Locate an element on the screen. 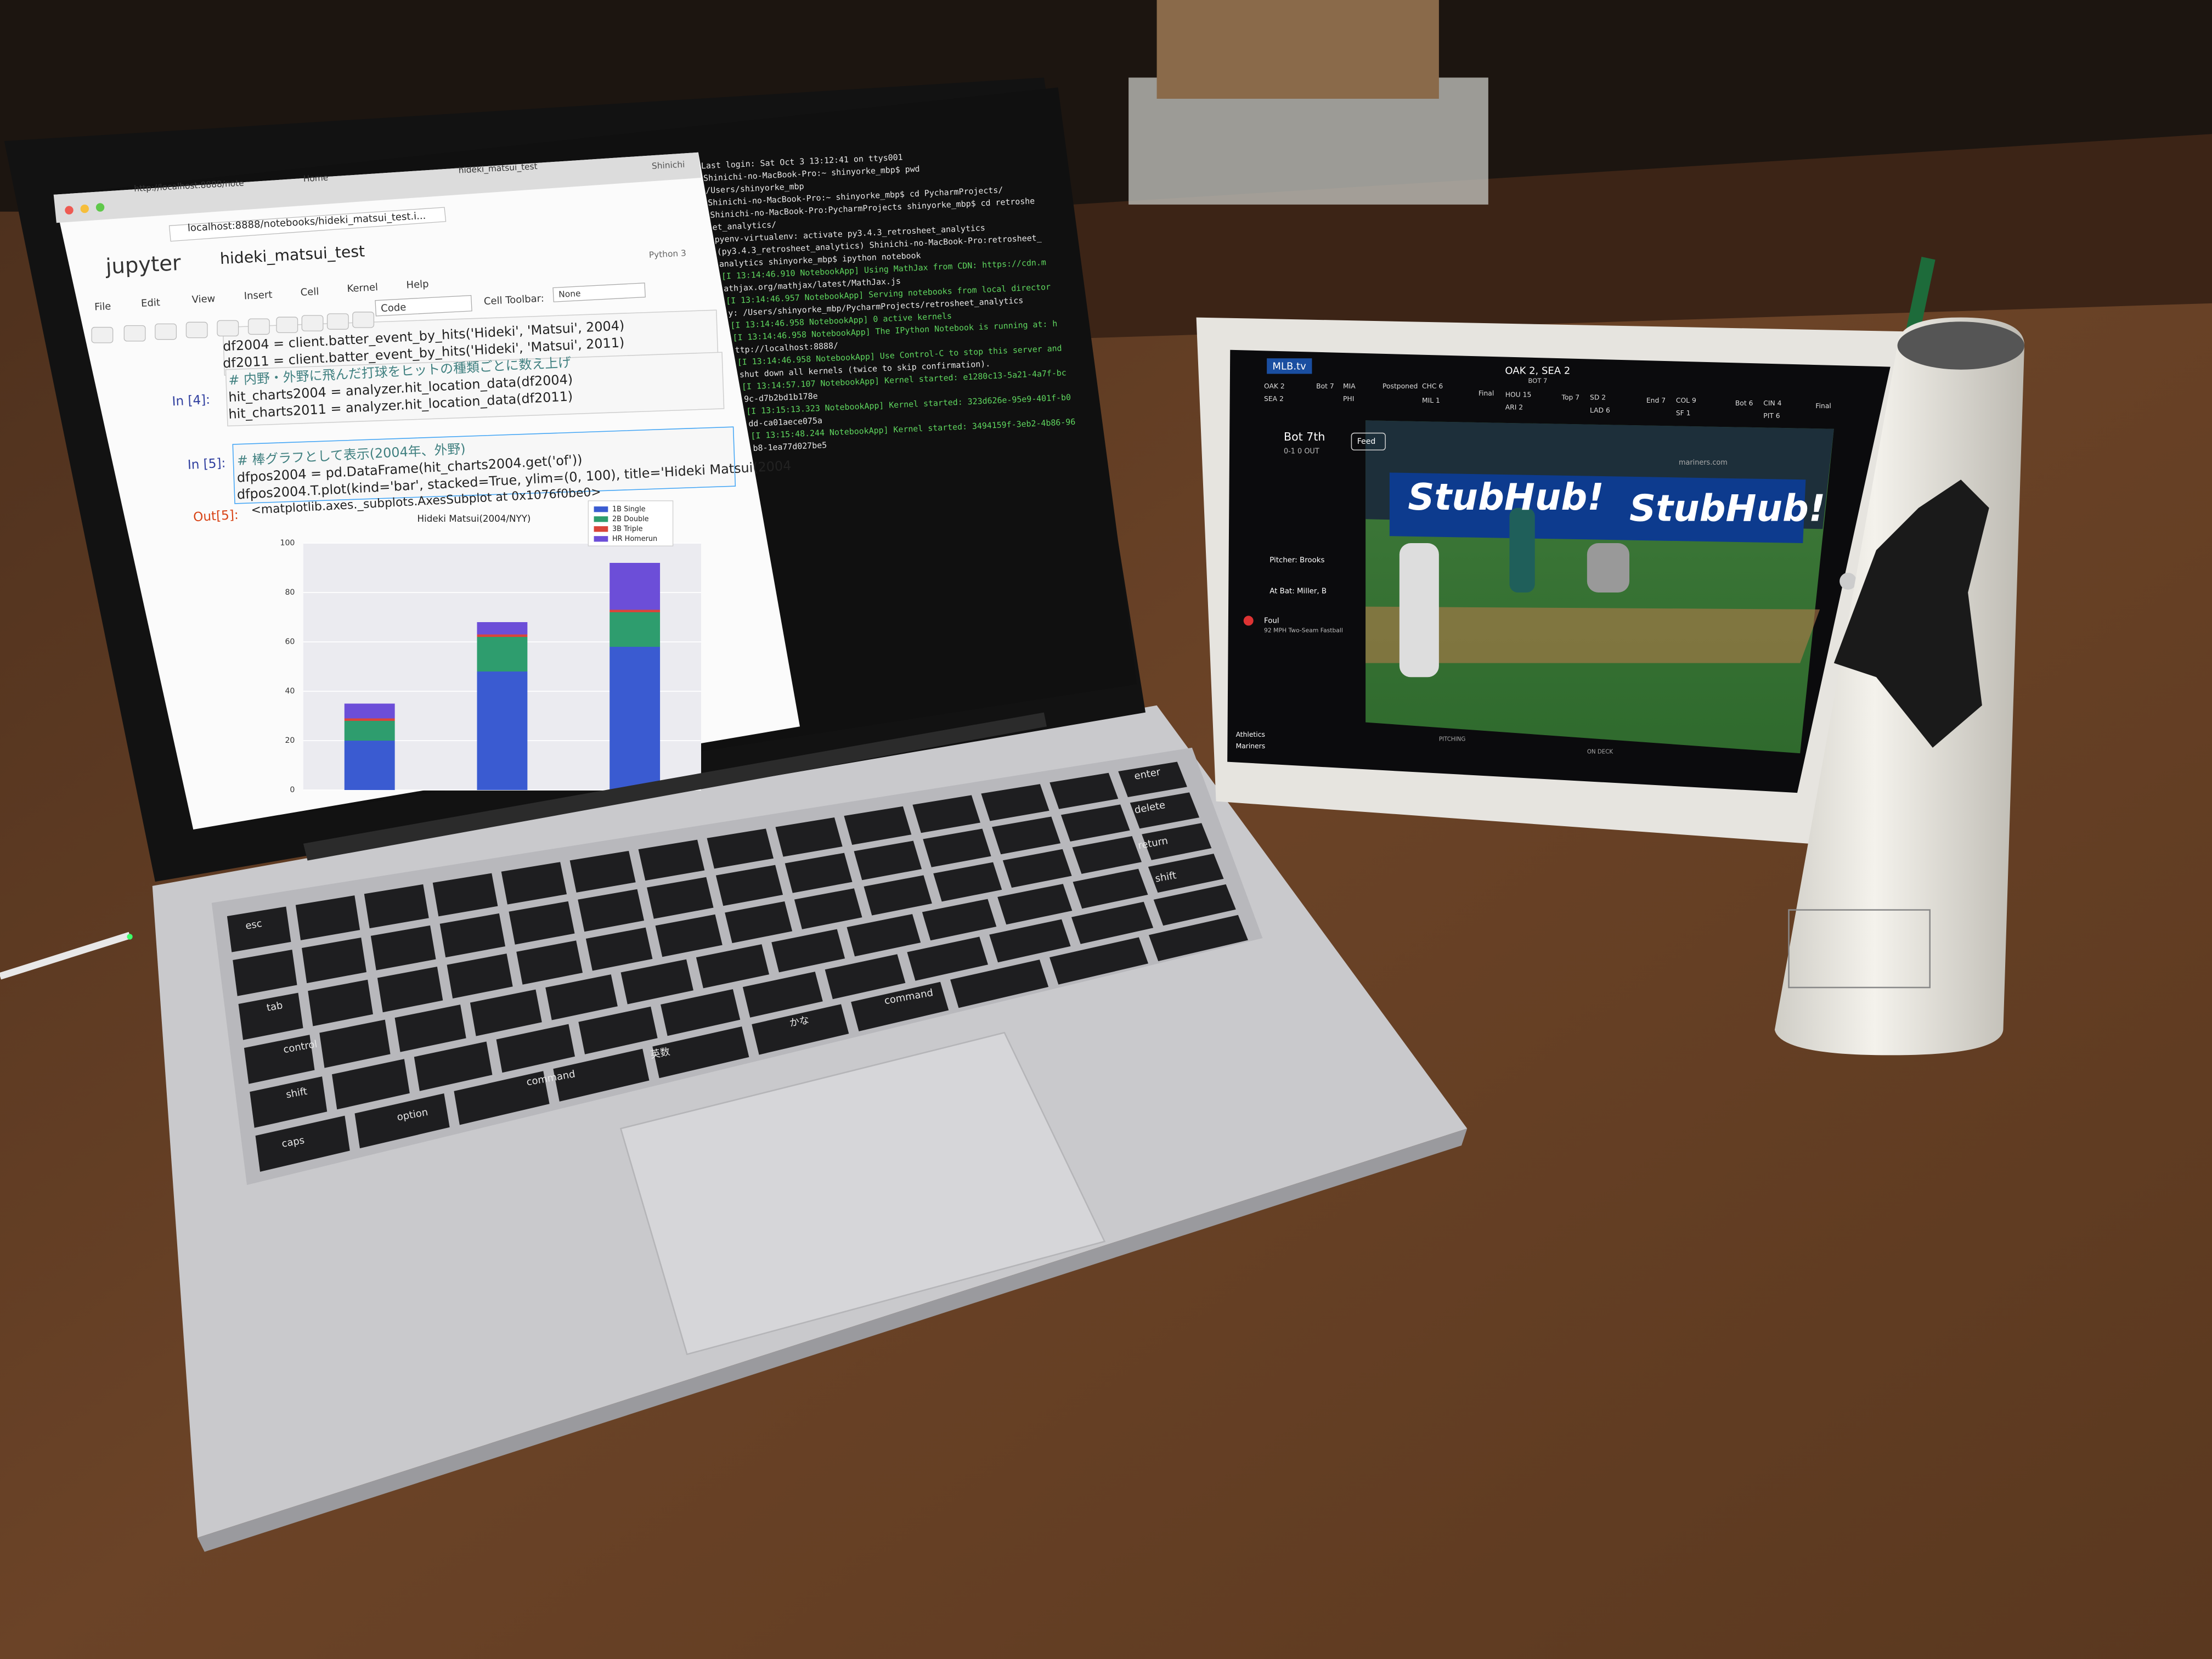 The image size is (2212, 1659). menu-item: View is located at coordinates (204, 300).